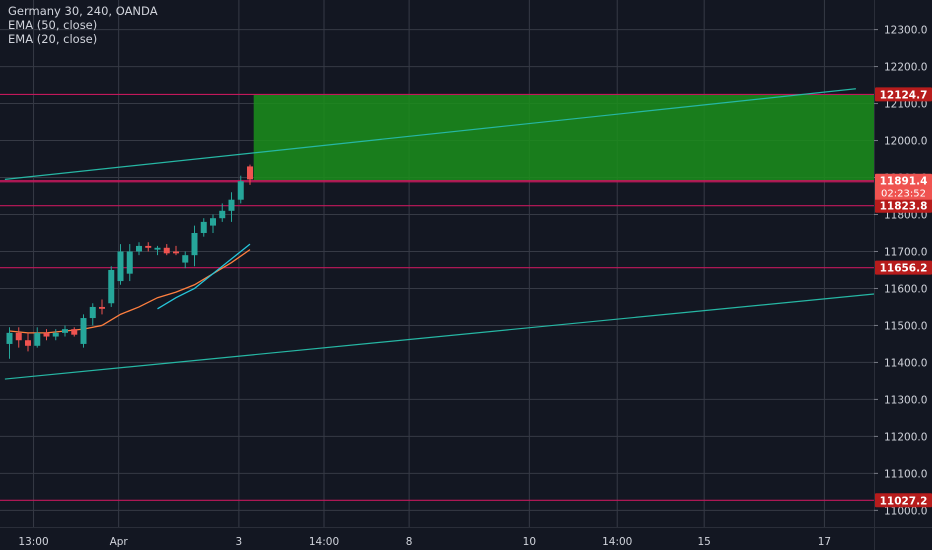  Describe the element at coordinates (905, 252) in the screenshot. I see `y-tick-label: 11700.0` at that location.